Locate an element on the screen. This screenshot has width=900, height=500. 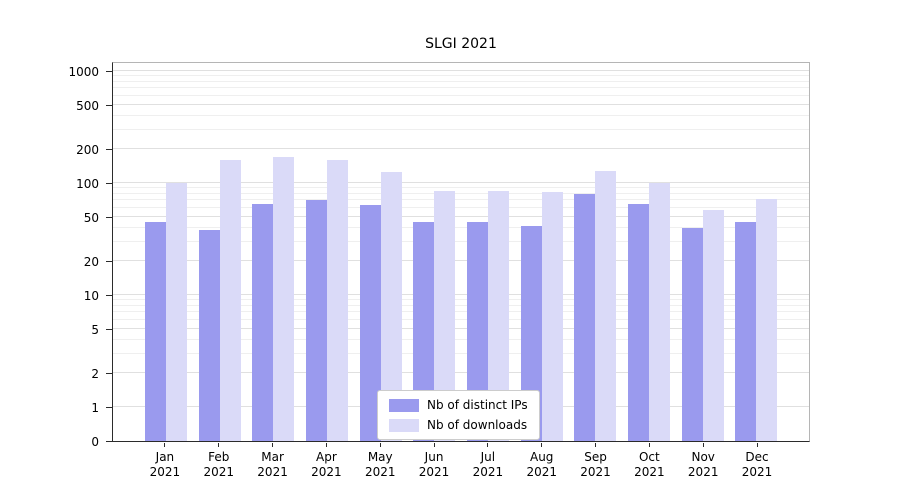
bar-distinct-ips-oct is located at coordinates (638, 322).